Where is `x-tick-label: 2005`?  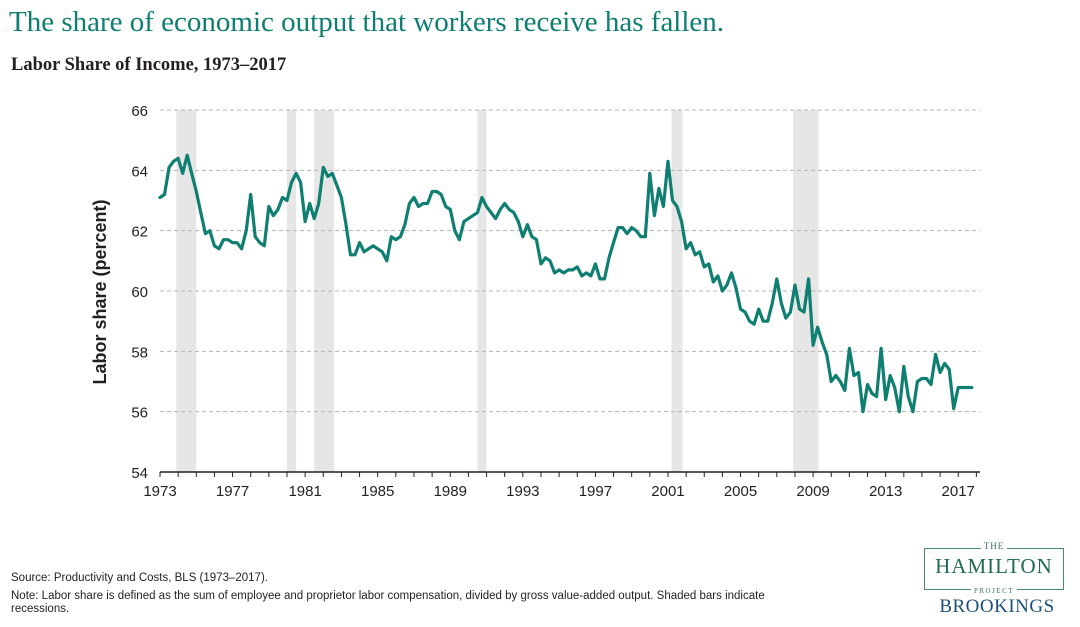
x-tick-label: 2005 is located at coordinates (740, 491).